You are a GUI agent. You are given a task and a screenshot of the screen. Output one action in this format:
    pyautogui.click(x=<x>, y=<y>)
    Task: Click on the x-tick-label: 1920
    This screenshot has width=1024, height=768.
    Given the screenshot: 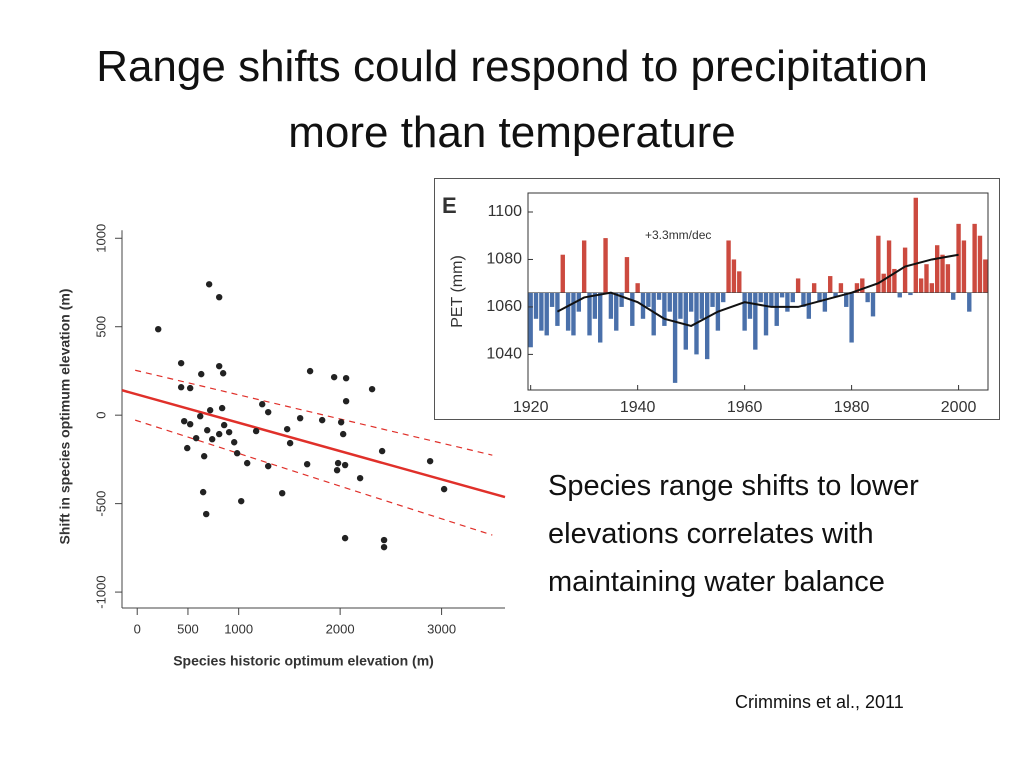 What is the action you would take?
    pyautogui.click(x=531, y=407)
    